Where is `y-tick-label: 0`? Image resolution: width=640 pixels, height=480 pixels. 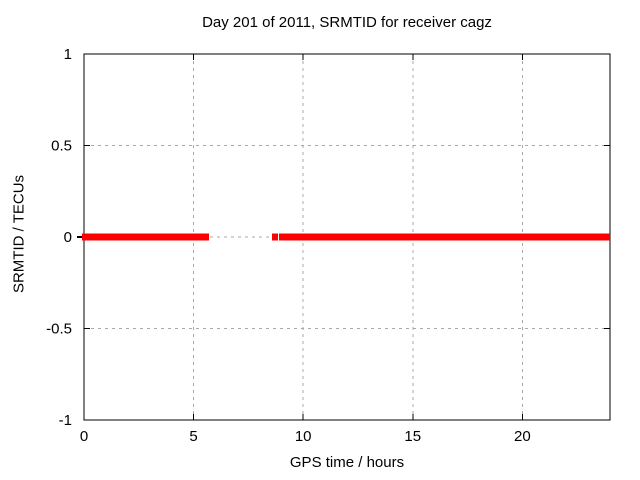 y-tick-label: 0 is located at coordinates (68, 237).